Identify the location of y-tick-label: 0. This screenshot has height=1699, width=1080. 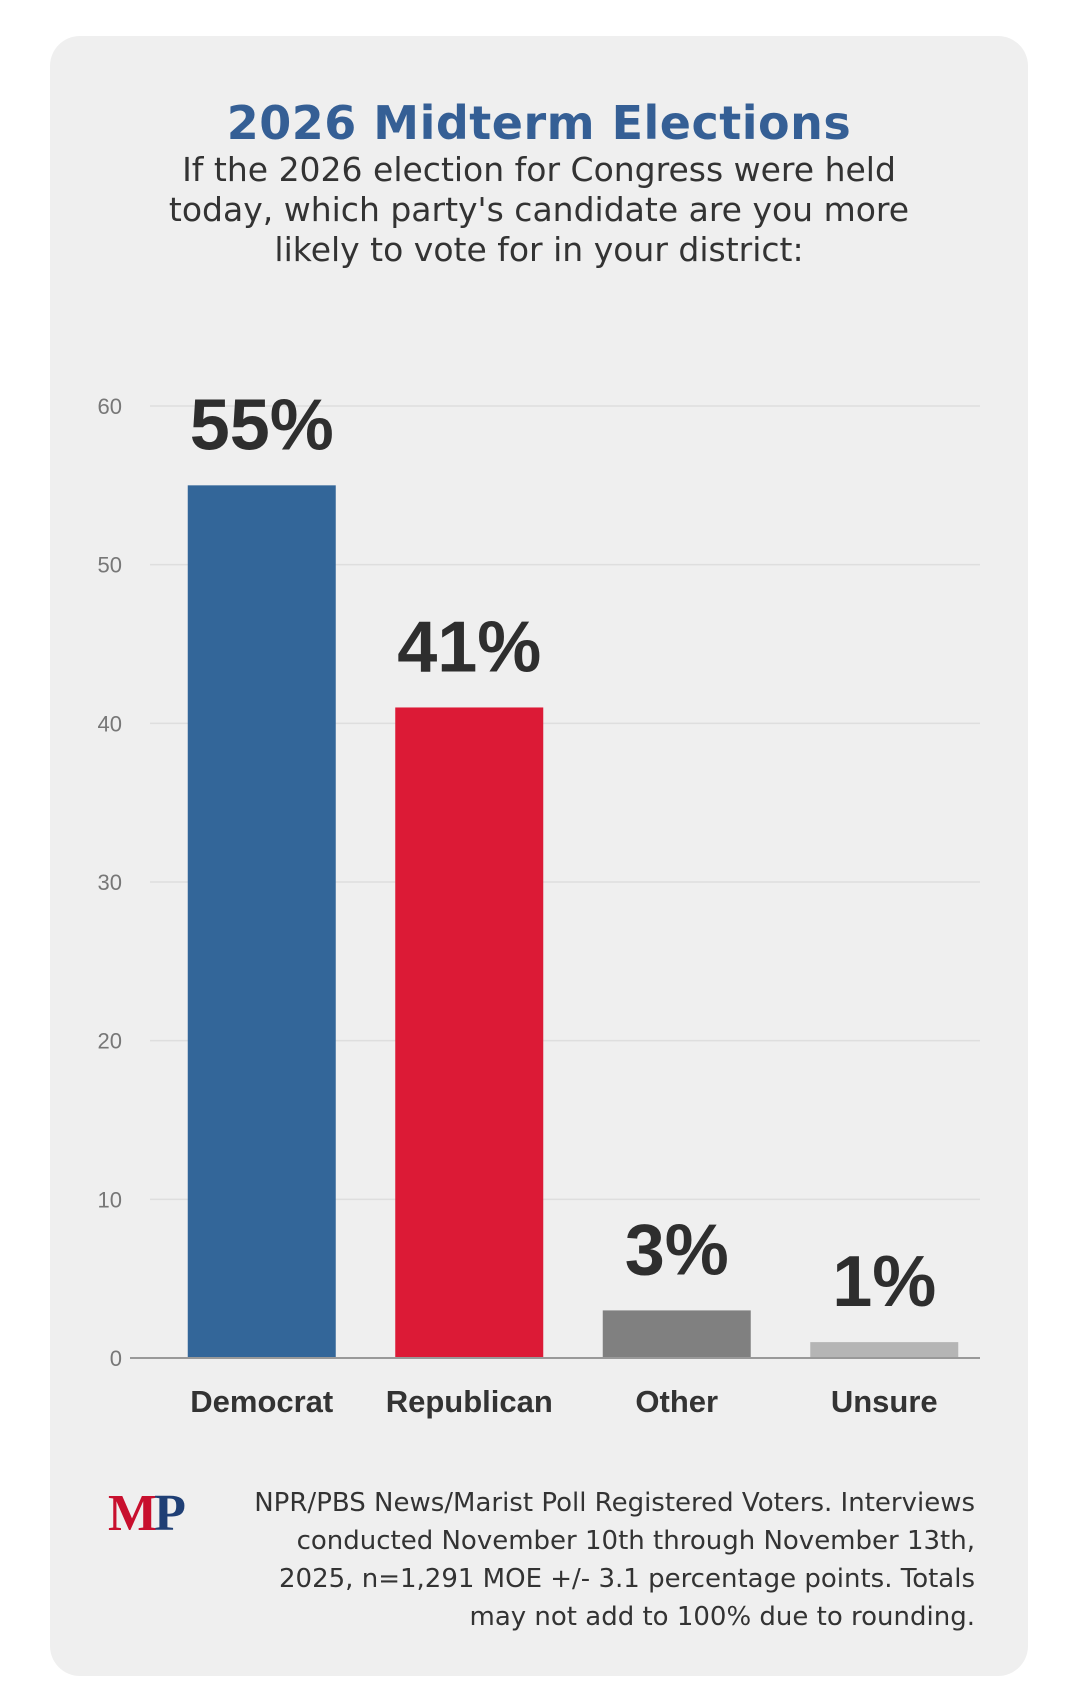
(116, 1358).